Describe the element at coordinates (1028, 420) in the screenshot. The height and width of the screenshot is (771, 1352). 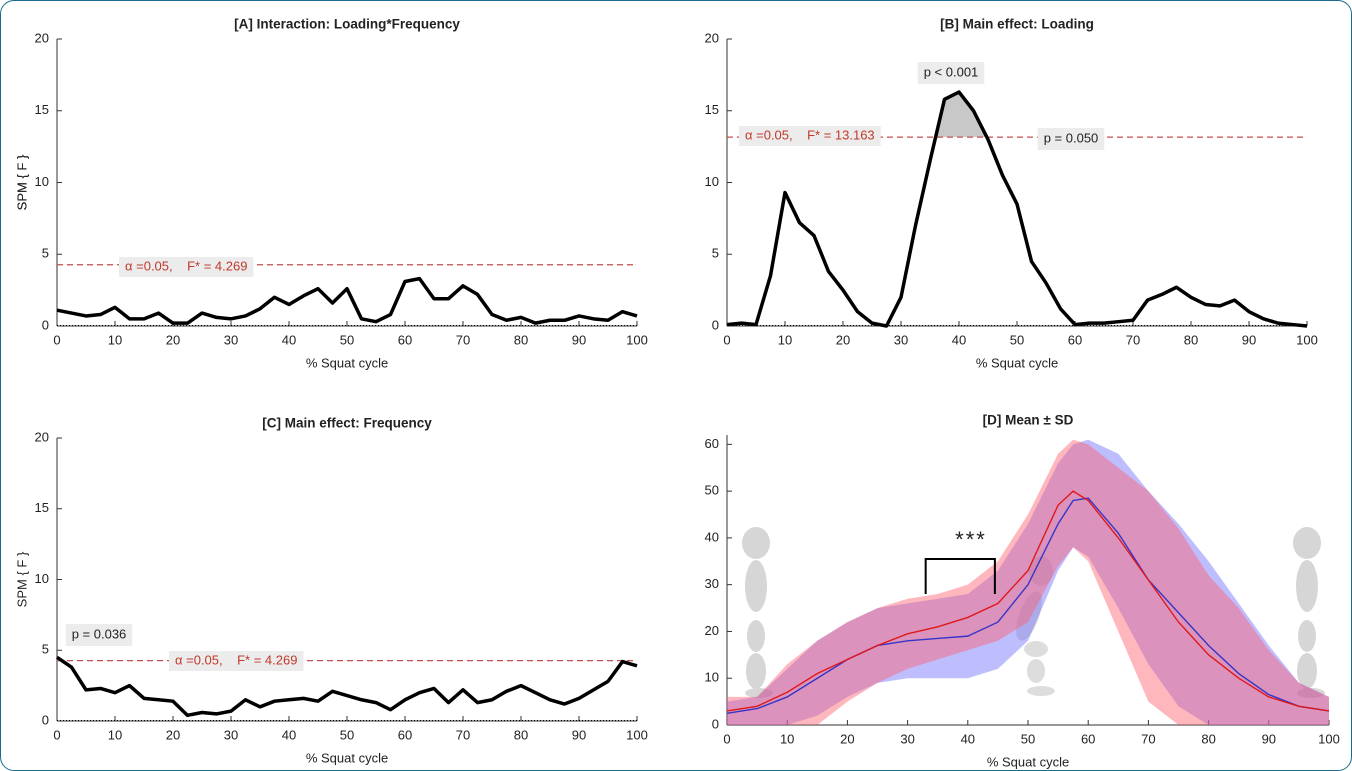
I see `chart-title: [D] Mean ± SD` at that location.